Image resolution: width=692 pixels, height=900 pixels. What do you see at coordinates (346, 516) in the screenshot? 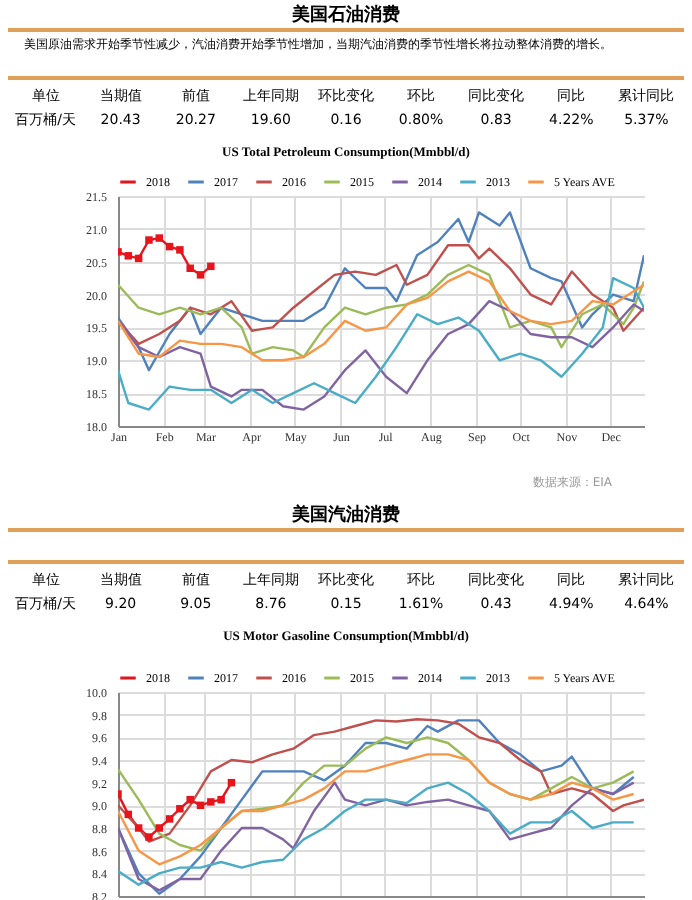
I see `text: 美国汽油消费` at bounding box center [346, 516].